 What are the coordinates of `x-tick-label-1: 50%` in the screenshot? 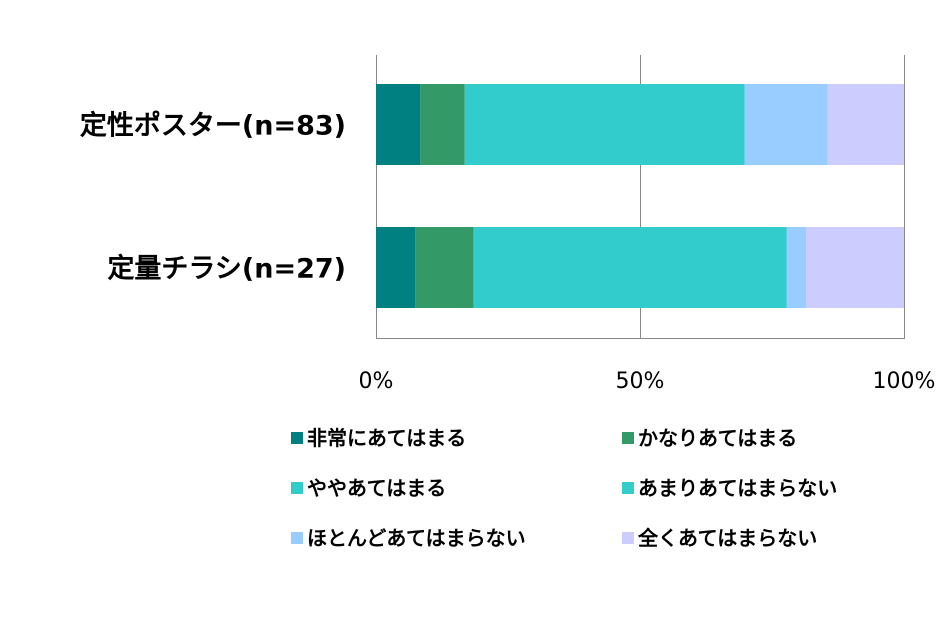 It's located at (640, 381).